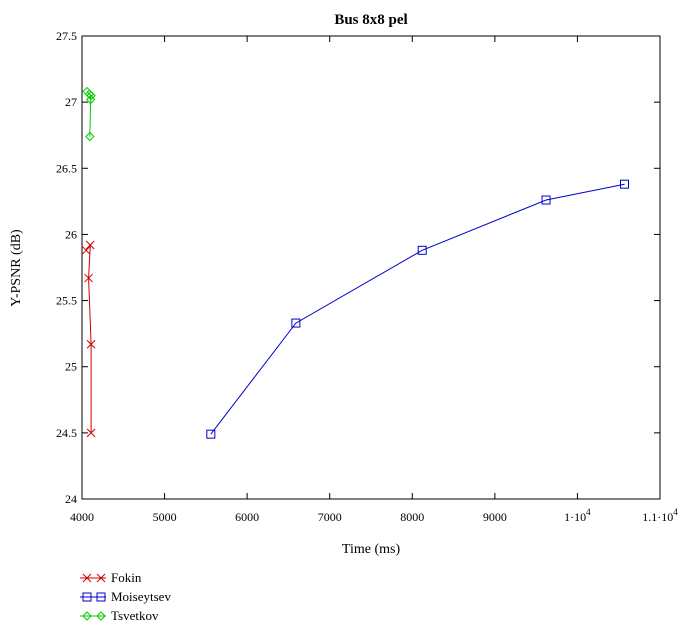 This screenshot has height=630, width=692. Describe the element at coordinates (135, 615) in the screenshot. I see `legend-label: Tsvetkov` at that location.